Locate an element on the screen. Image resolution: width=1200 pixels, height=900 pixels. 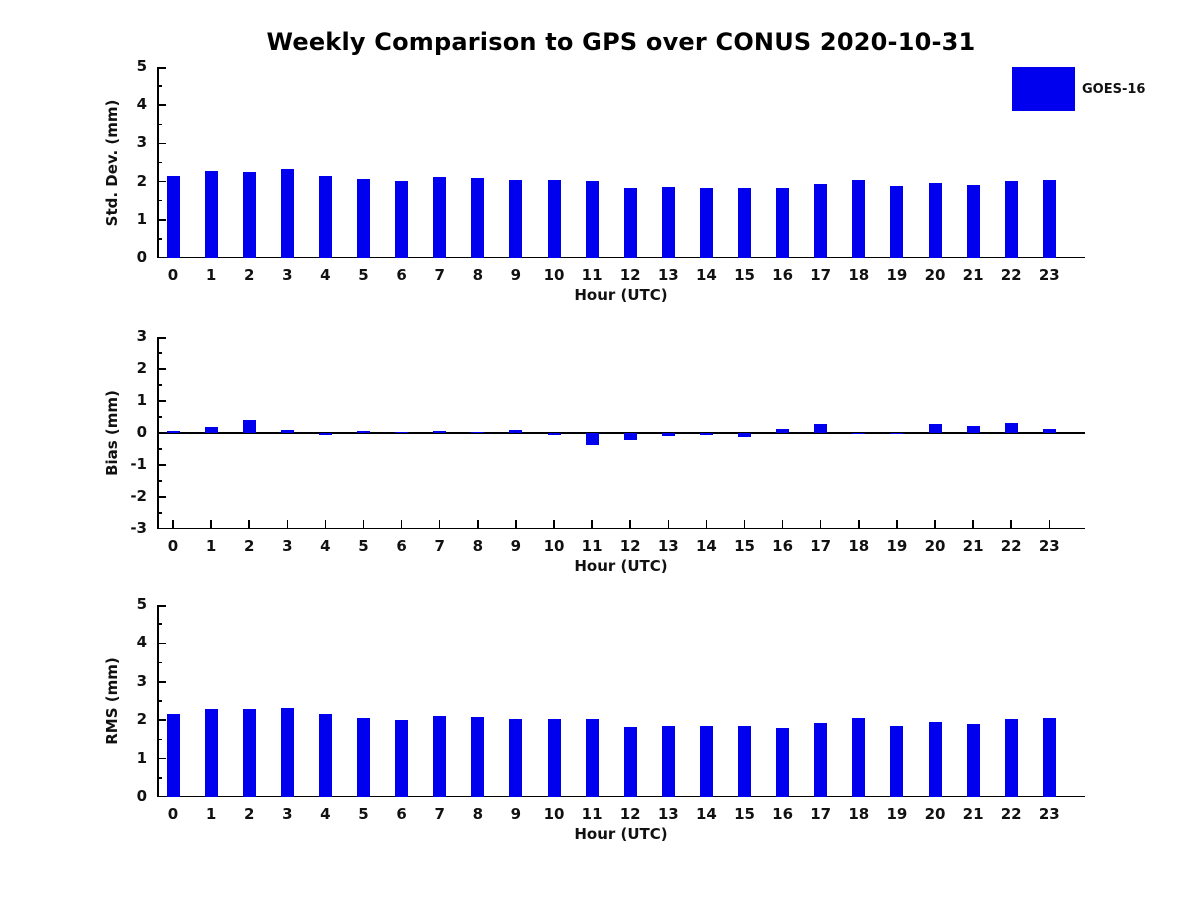
x-tick-label: 18 is located at coordinates (859, 275).